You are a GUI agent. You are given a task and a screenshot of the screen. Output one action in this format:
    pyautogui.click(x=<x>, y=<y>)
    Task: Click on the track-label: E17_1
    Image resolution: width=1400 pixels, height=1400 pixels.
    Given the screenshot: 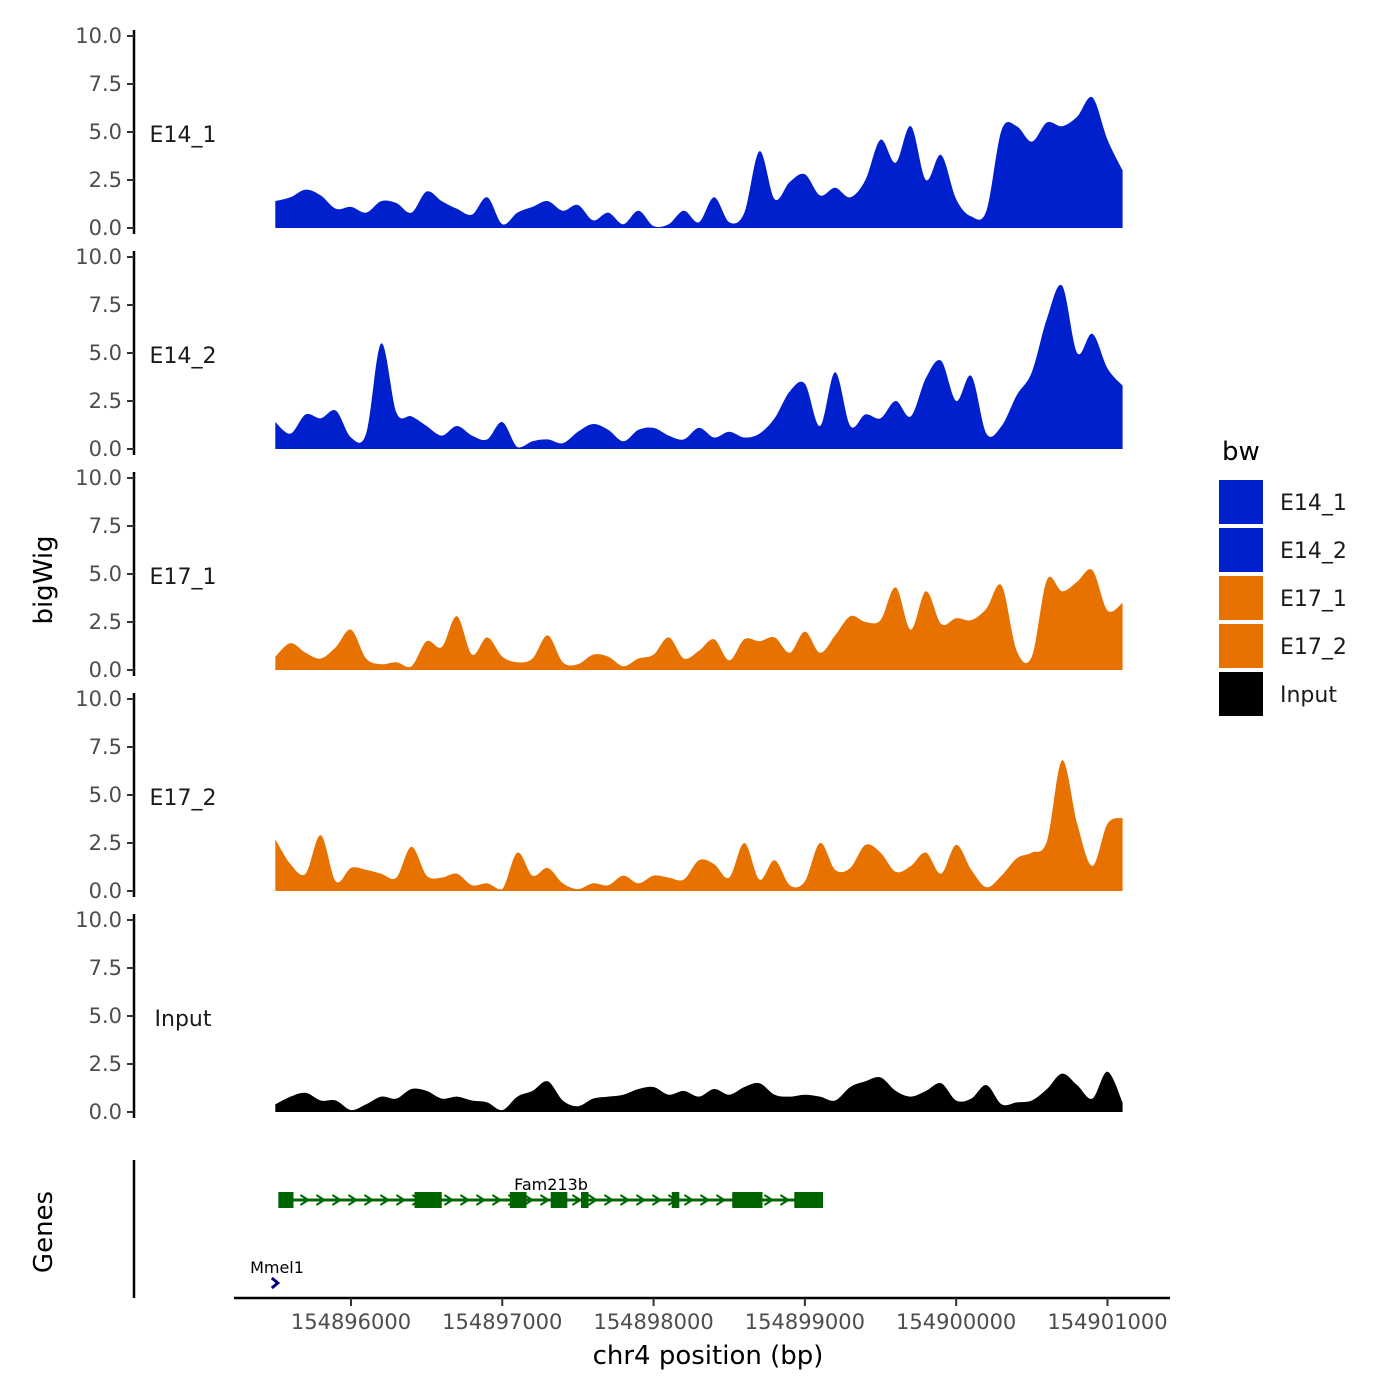 What is the action you would take?
    pyautogui.click(x=183, y=577)
    